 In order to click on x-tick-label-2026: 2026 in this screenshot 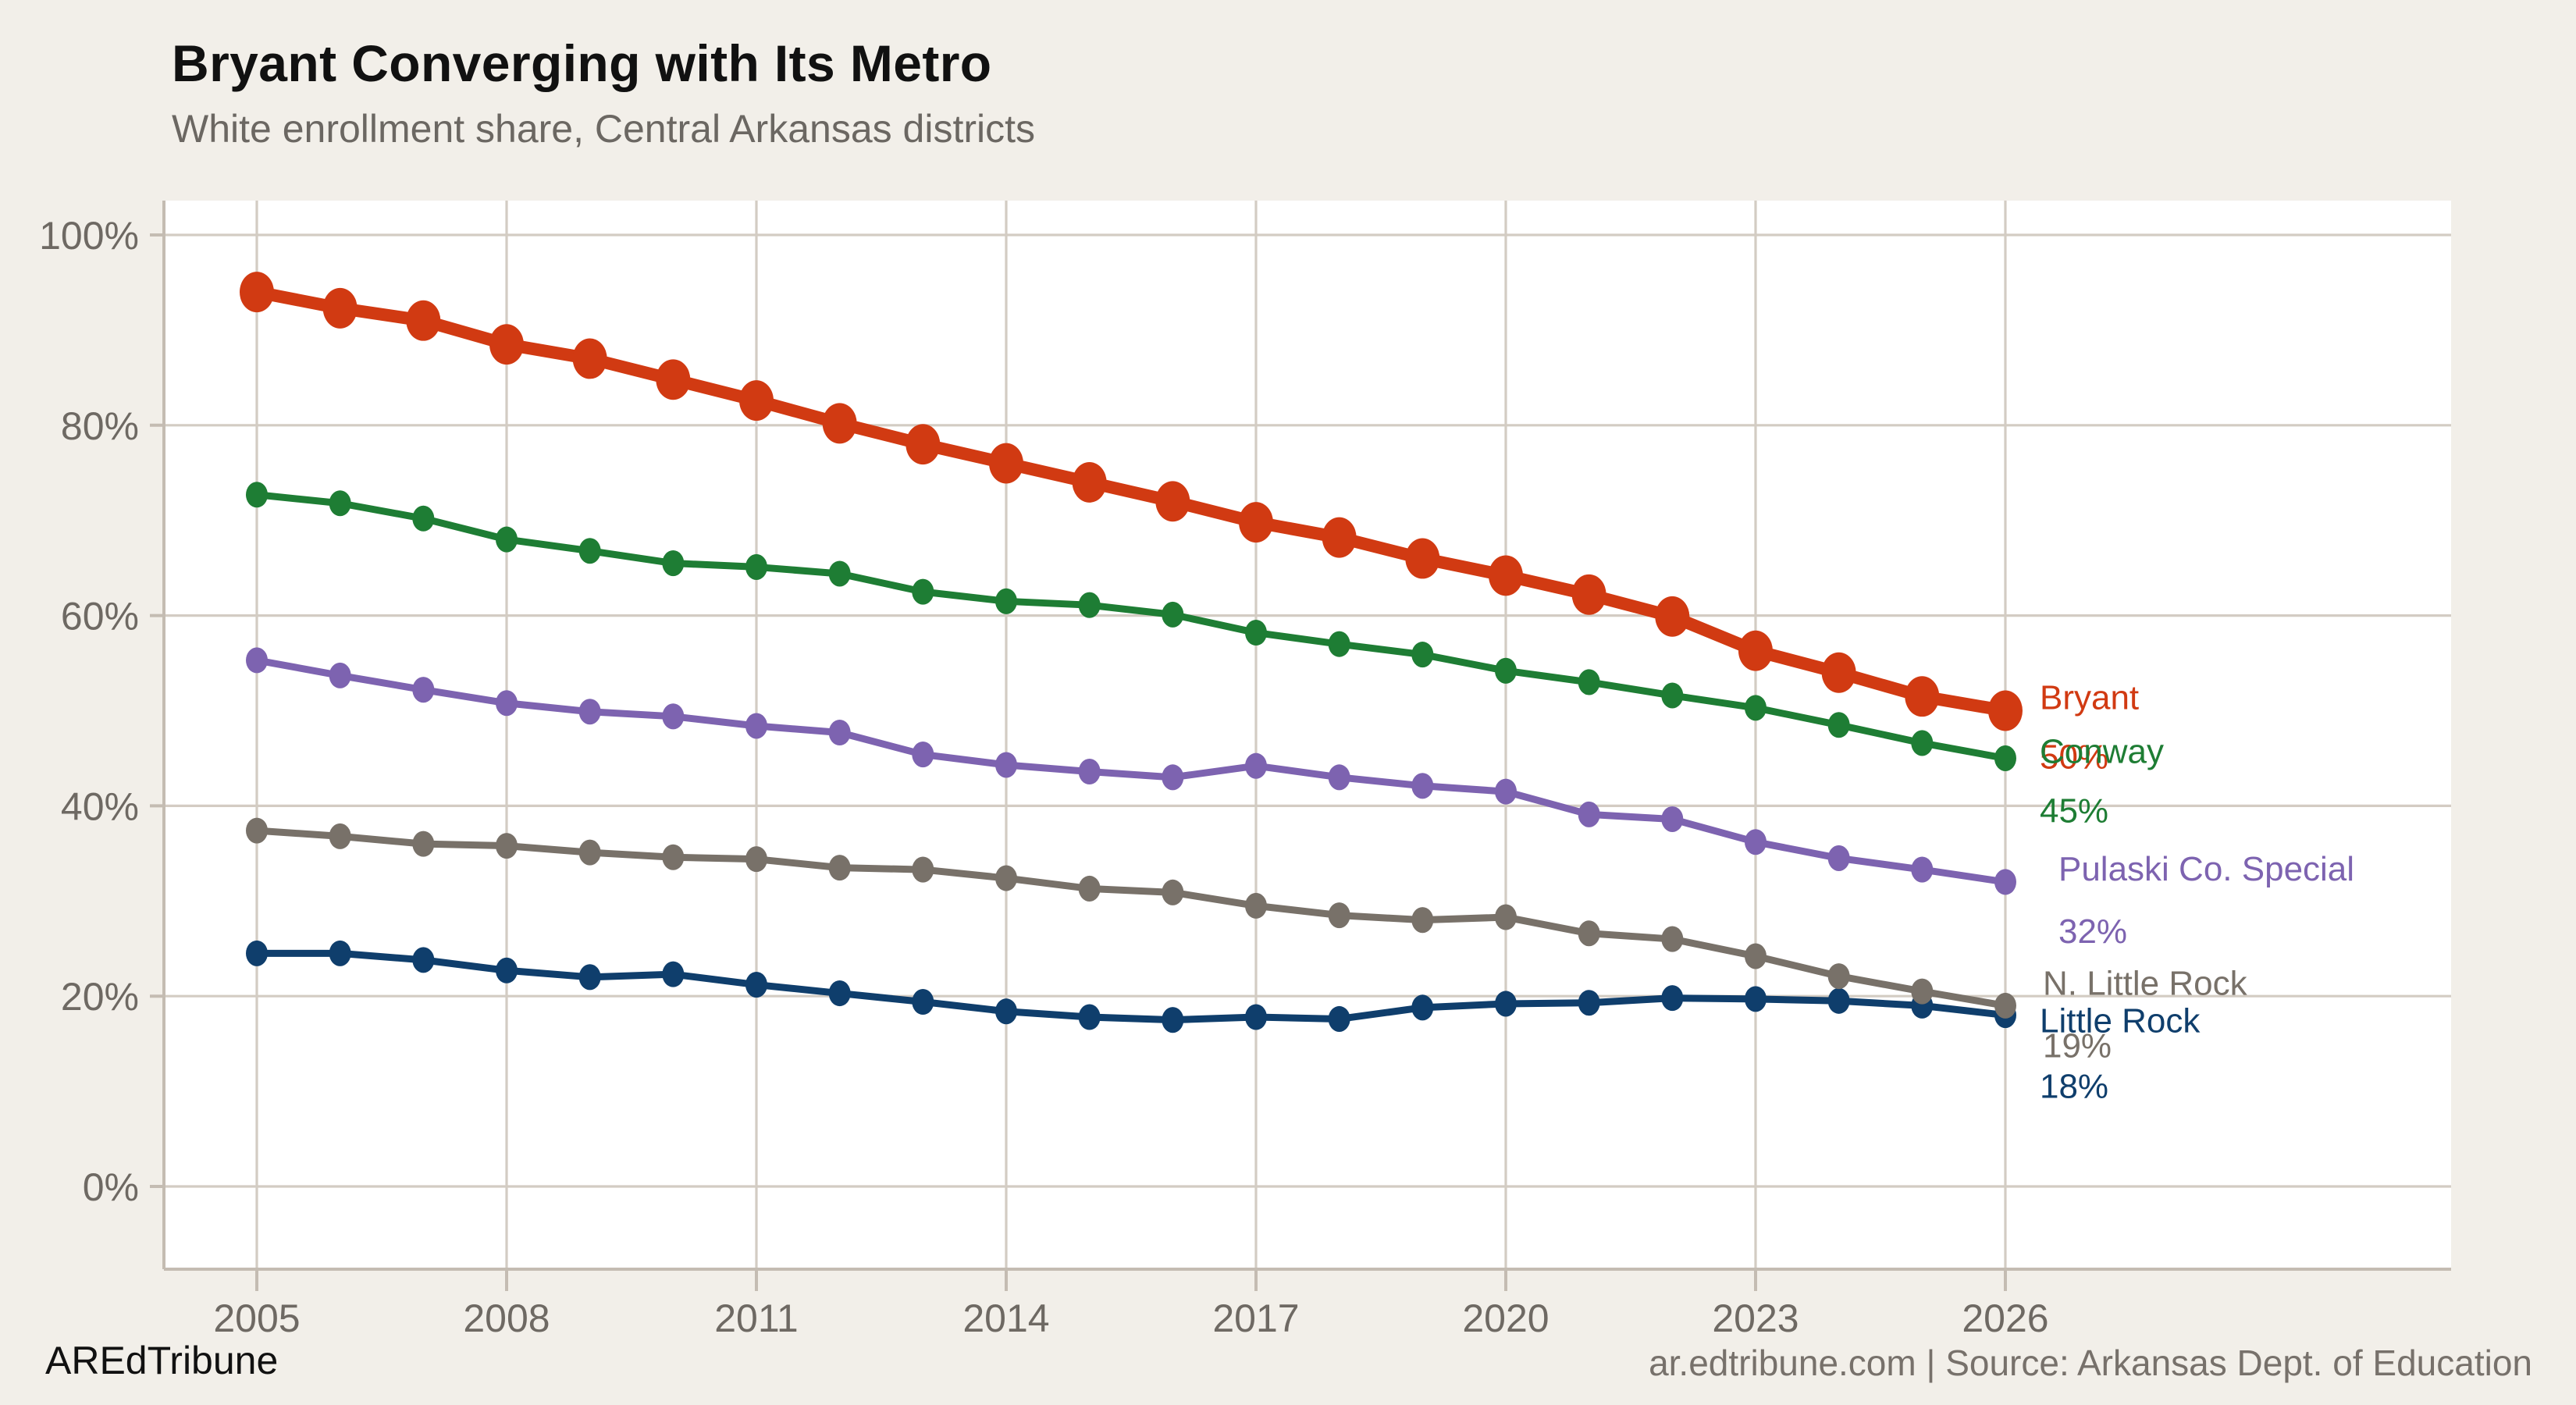, I will do `click(2005, 1318)`.